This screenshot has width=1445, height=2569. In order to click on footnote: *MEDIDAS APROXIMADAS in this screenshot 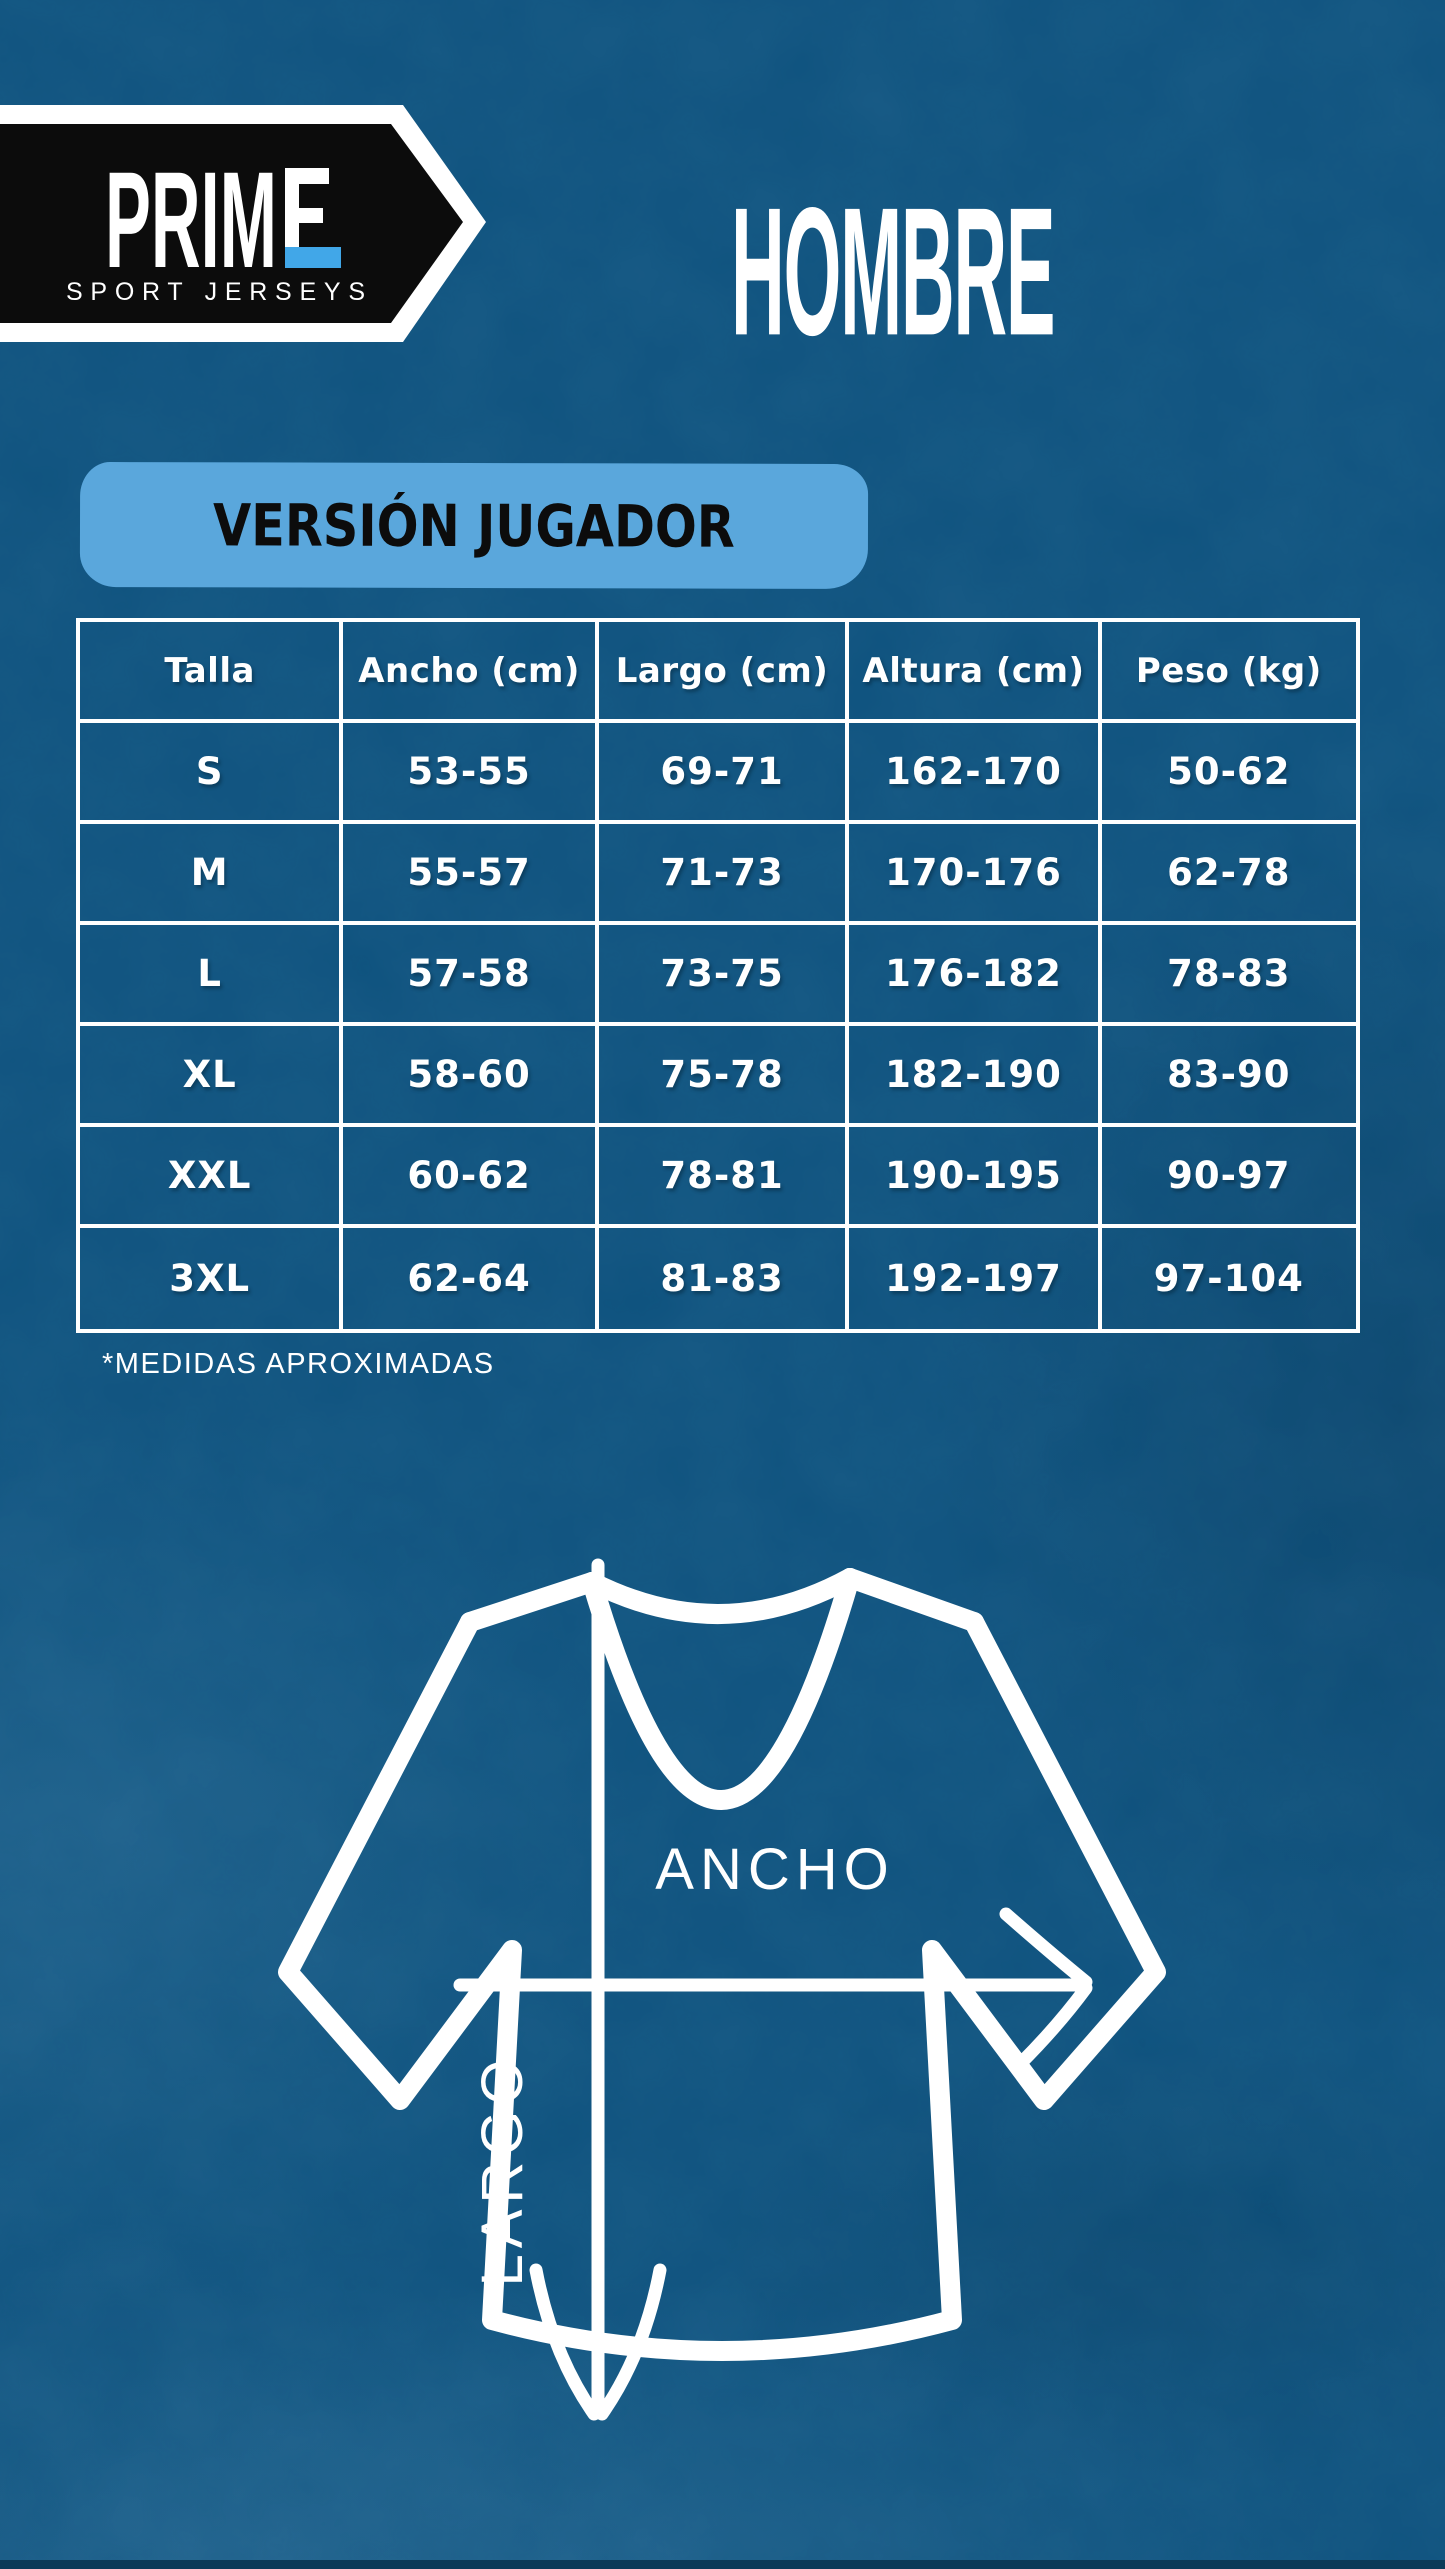, I will do `click(298, 1364)`.